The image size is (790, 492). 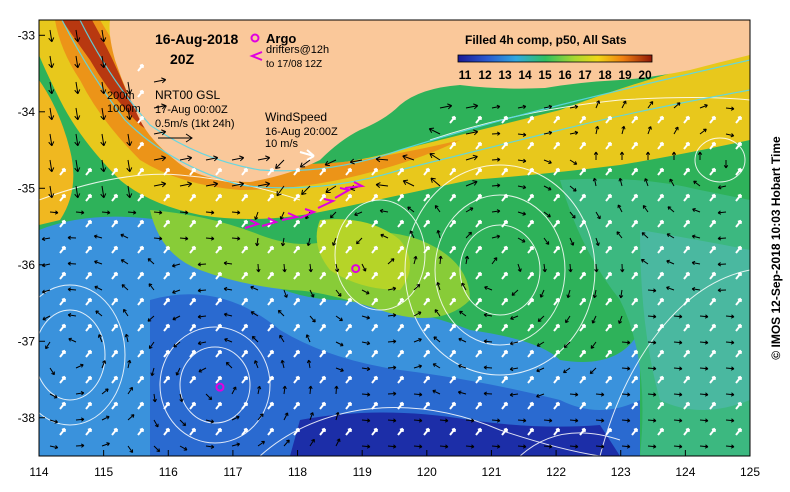 What do you see at coordinates (485, 75) in the screenshot?
I see `colorbar-tick-label: 12` at bounding box center [485, 75].